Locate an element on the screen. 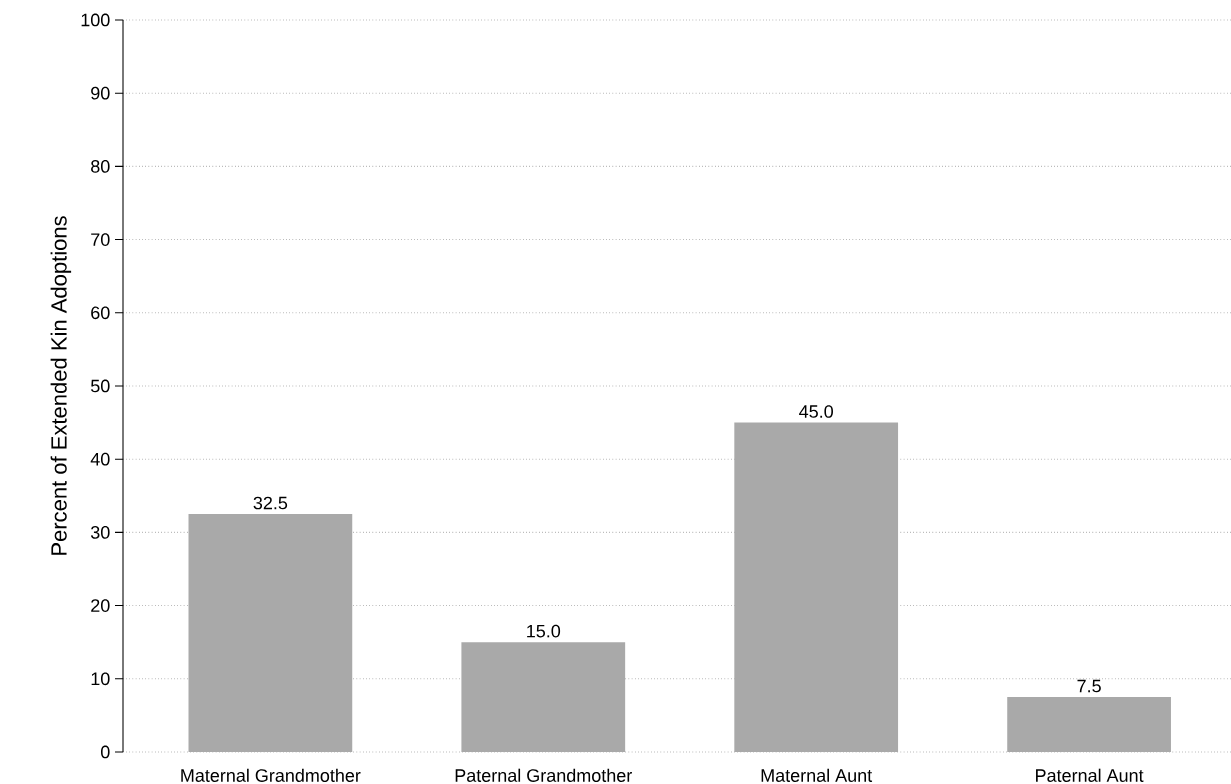 The image size is (1231, 784). data-label: 32.5 is located at coordinates (270, 503).